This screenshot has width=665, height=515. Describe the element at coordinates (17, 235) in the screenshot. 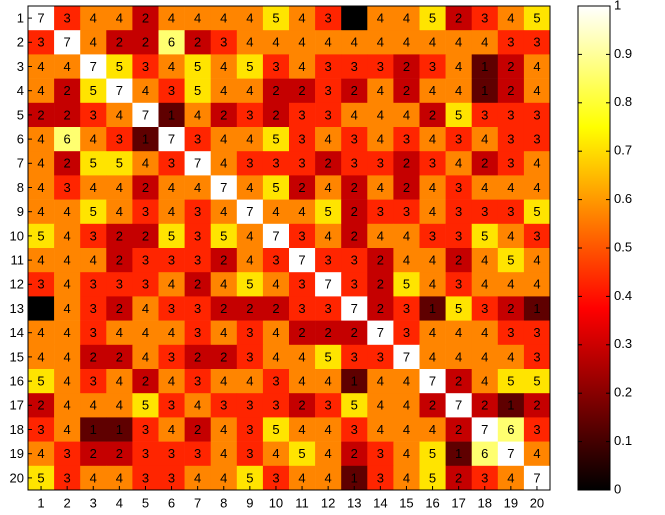

I see `y-tick-label: 10` at that location.